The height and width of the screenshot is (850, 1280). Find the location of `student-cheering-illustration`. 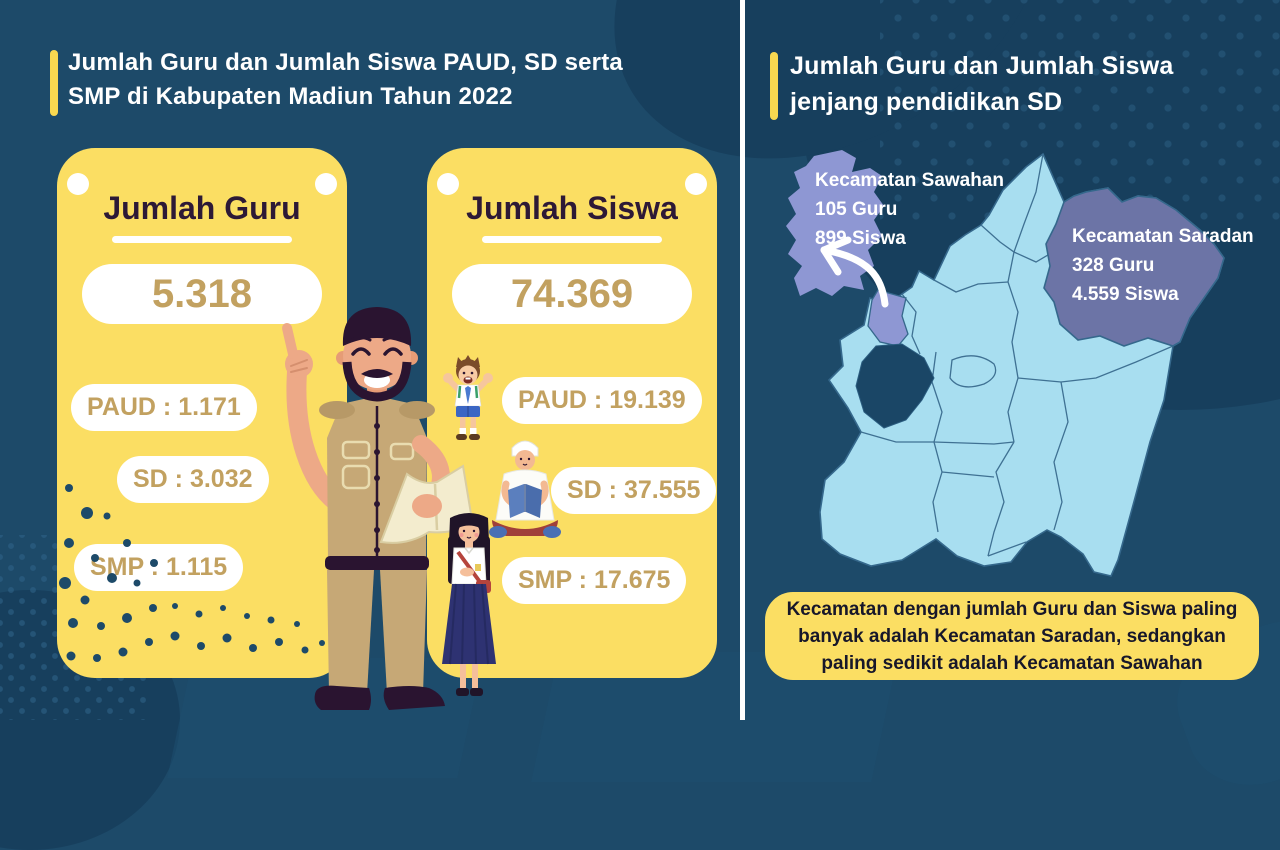

student-cheering-illustration is located at coordinates (468, 397).